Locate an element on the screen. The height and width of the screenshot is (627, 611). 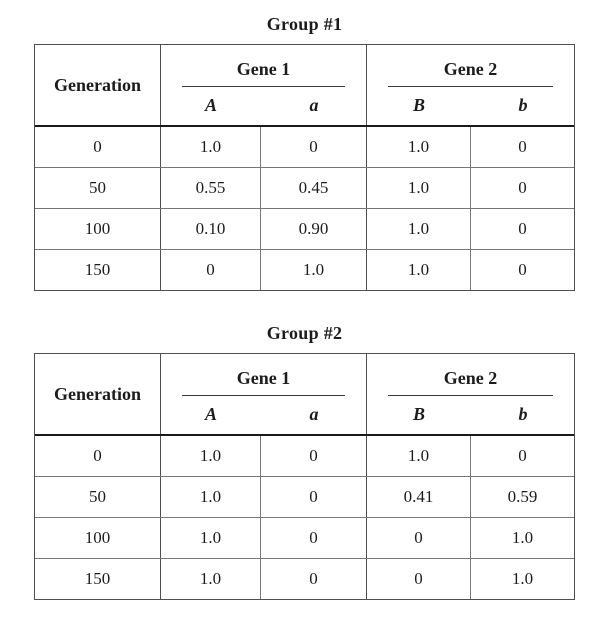
table-cell-a: 1.0 is located at coordinates (313, 270).